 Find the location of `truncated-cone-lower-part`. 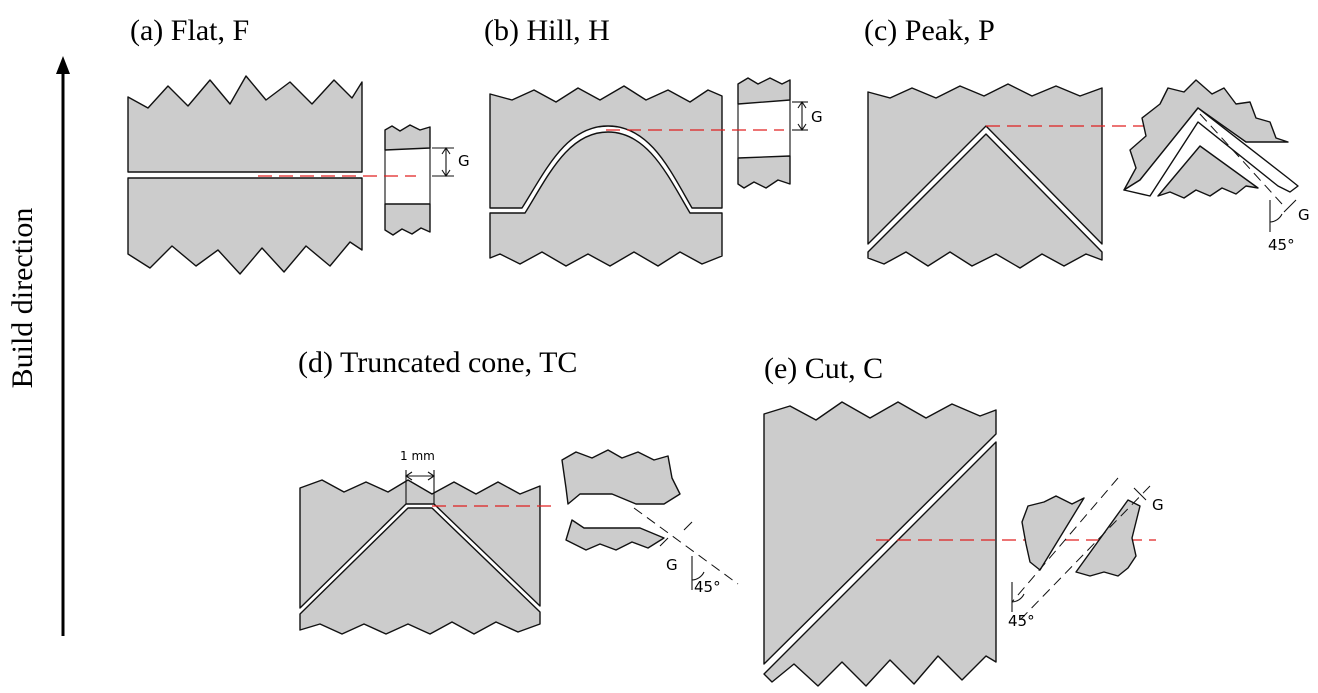

truncated-cone-lower-part is located at coordinates (420, 571).